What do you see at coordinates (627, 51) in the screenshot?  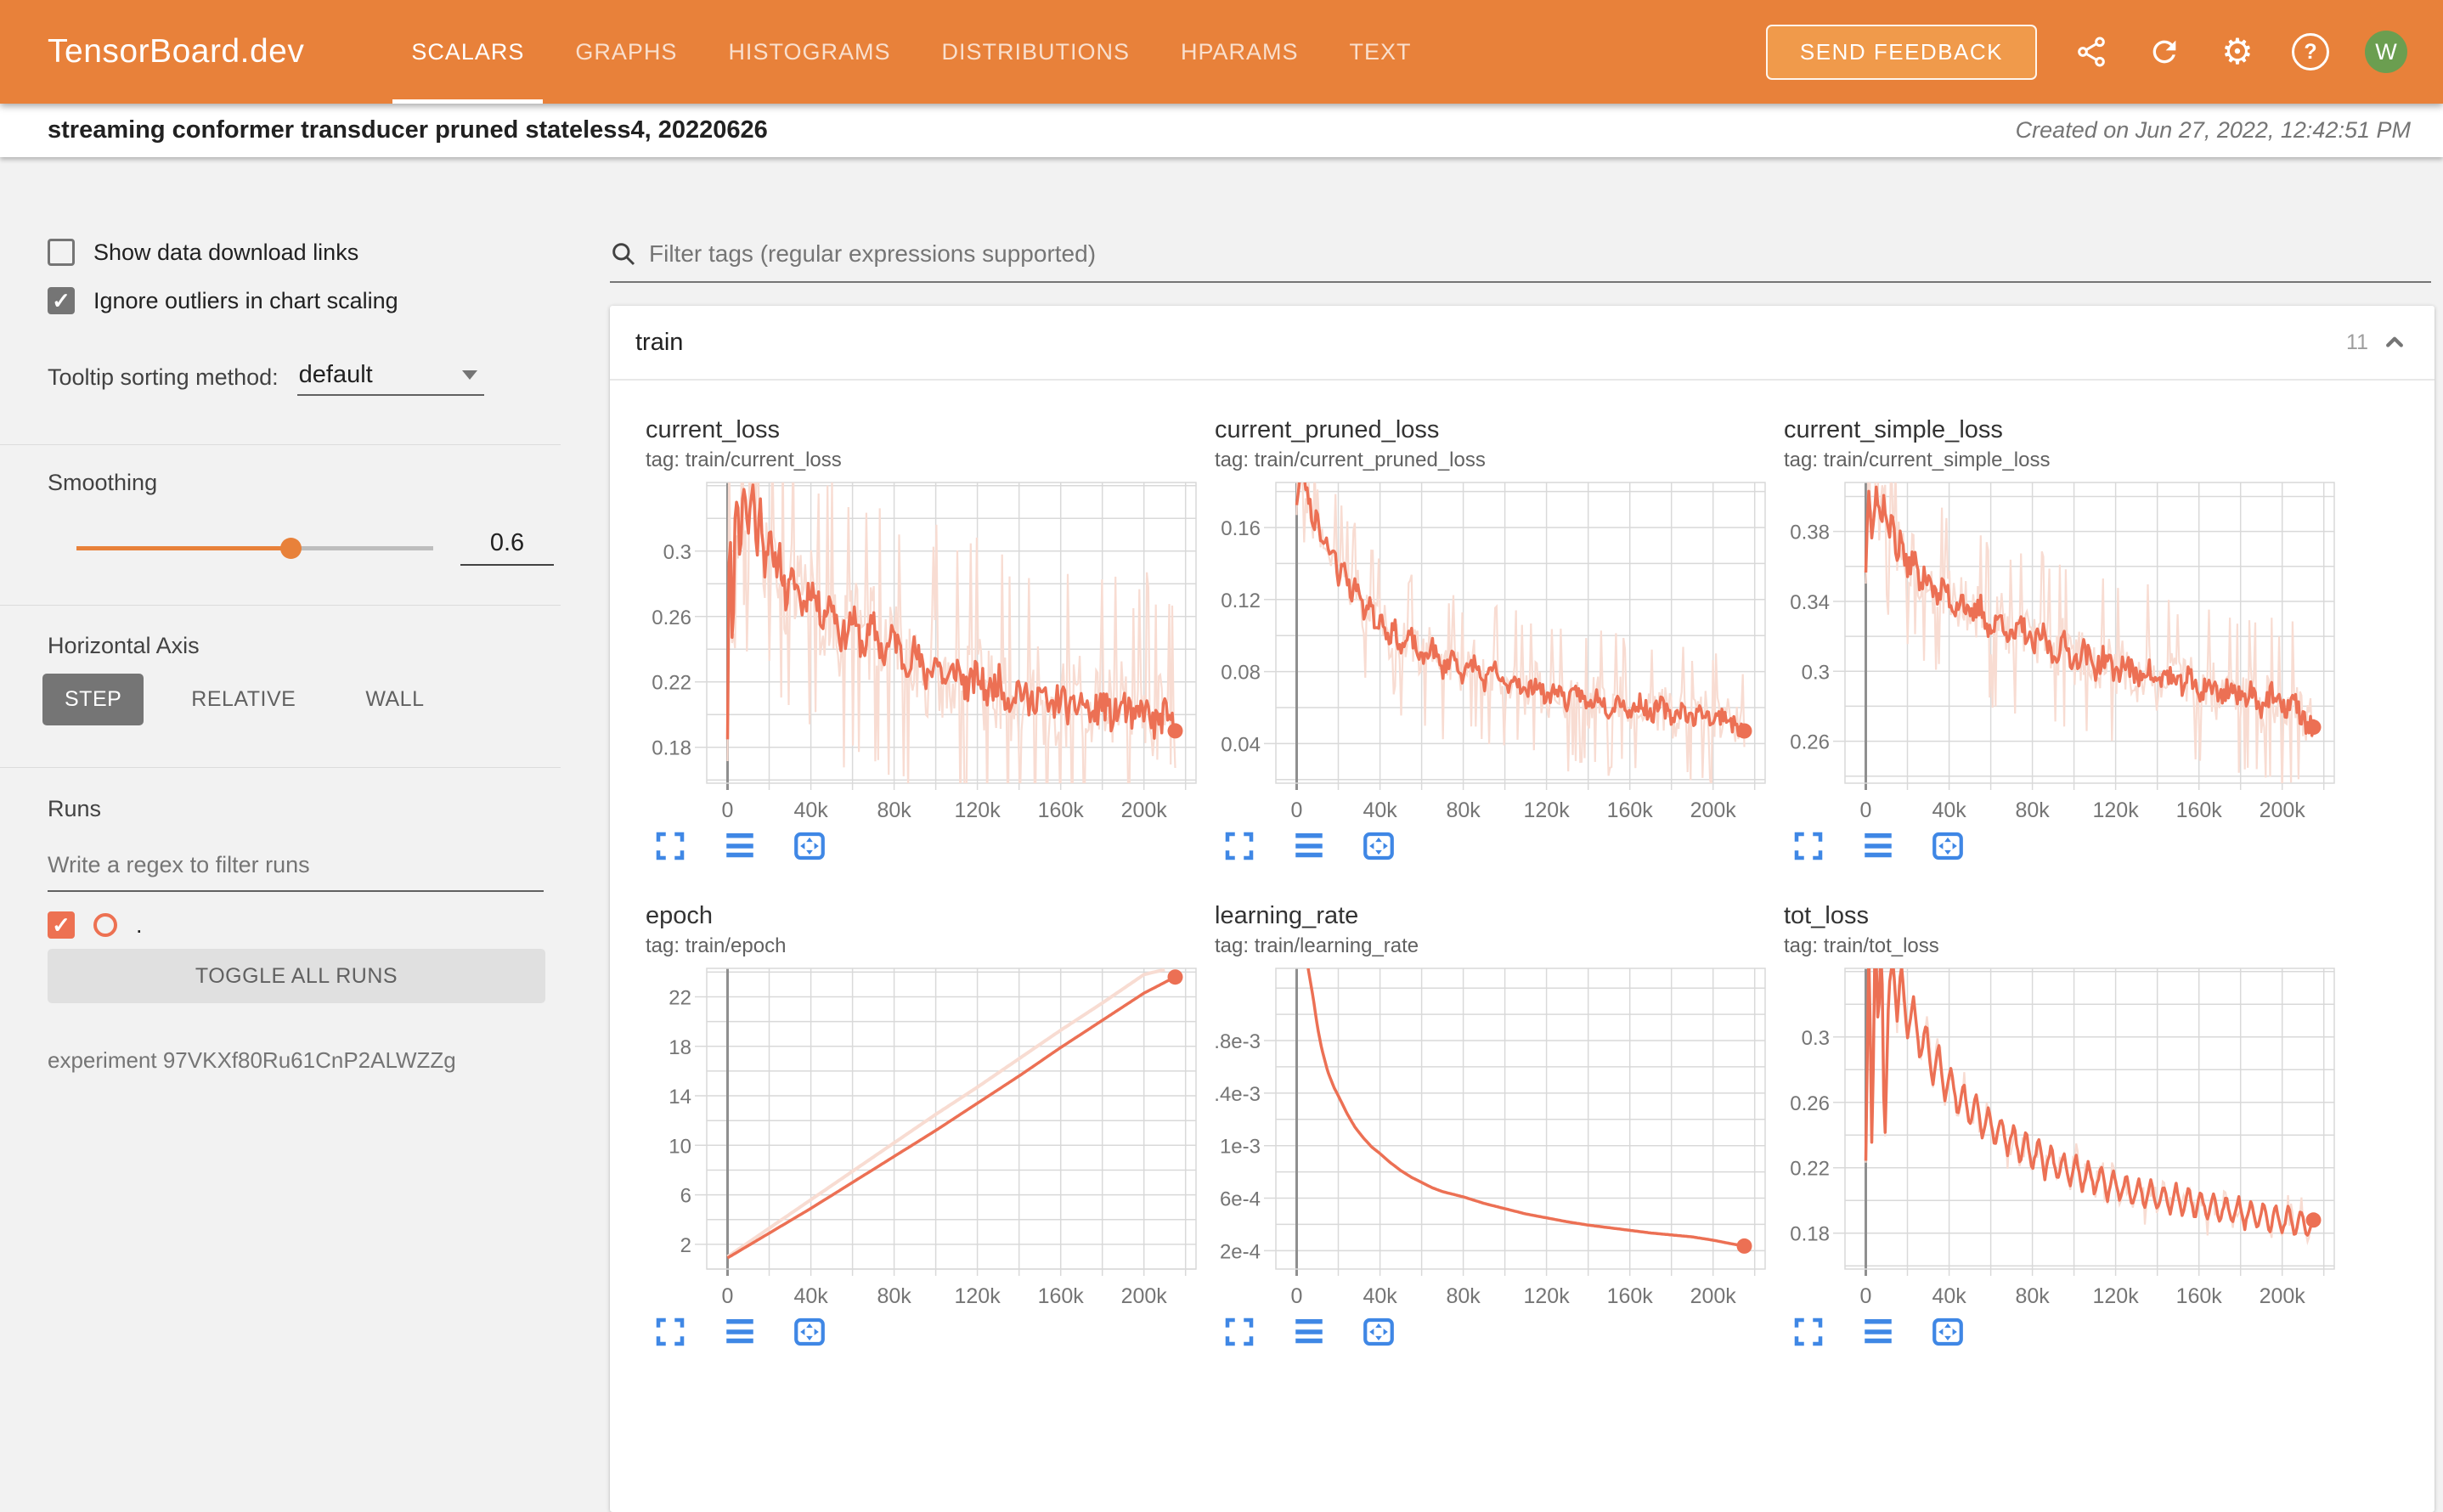 I see `tab-graphs: GRAPHS` at bounding box center [627, 51].